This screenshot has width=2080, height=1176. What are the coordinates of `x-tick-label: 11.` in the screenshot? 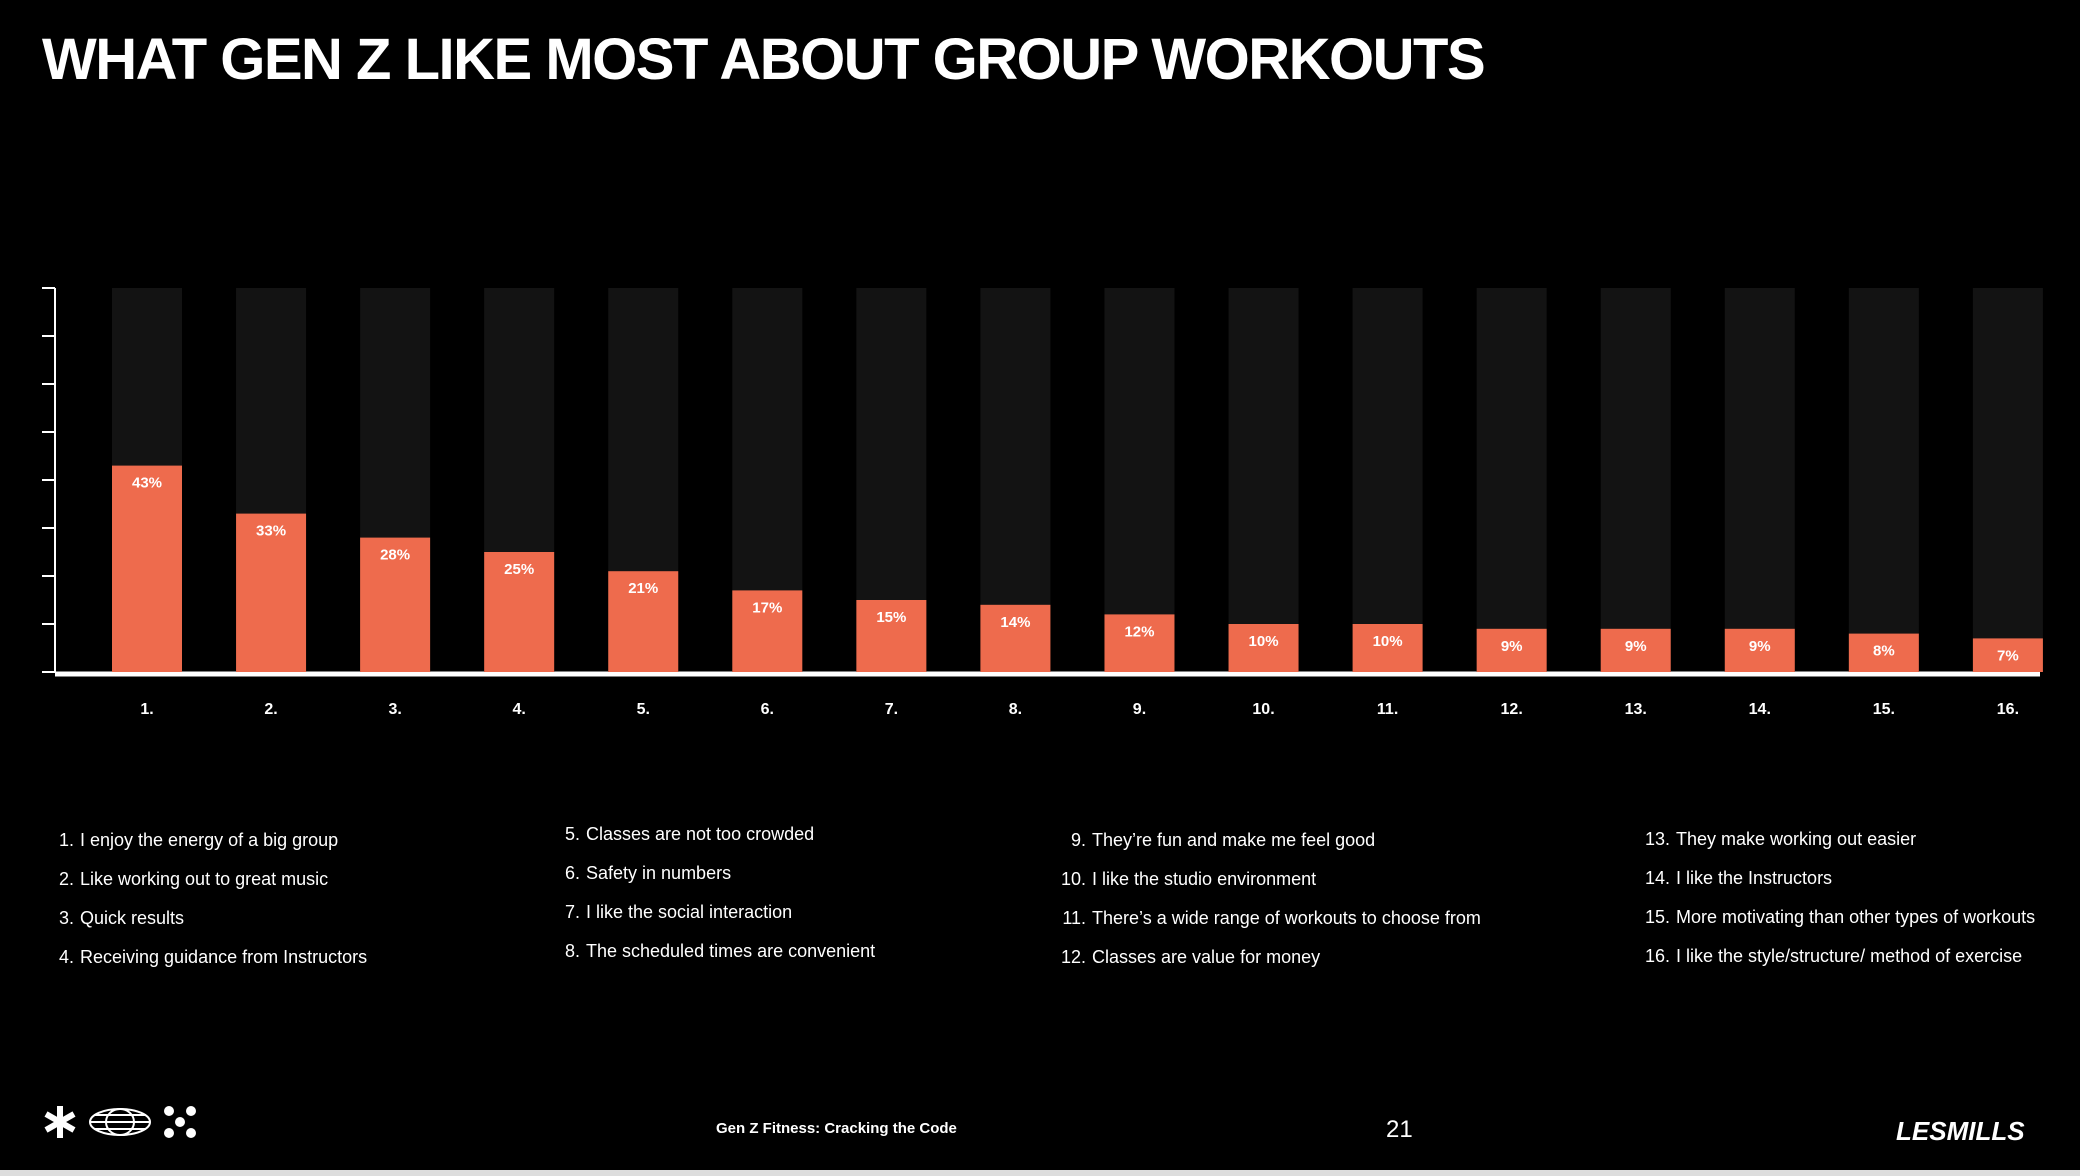 It's located at (1387, 709).